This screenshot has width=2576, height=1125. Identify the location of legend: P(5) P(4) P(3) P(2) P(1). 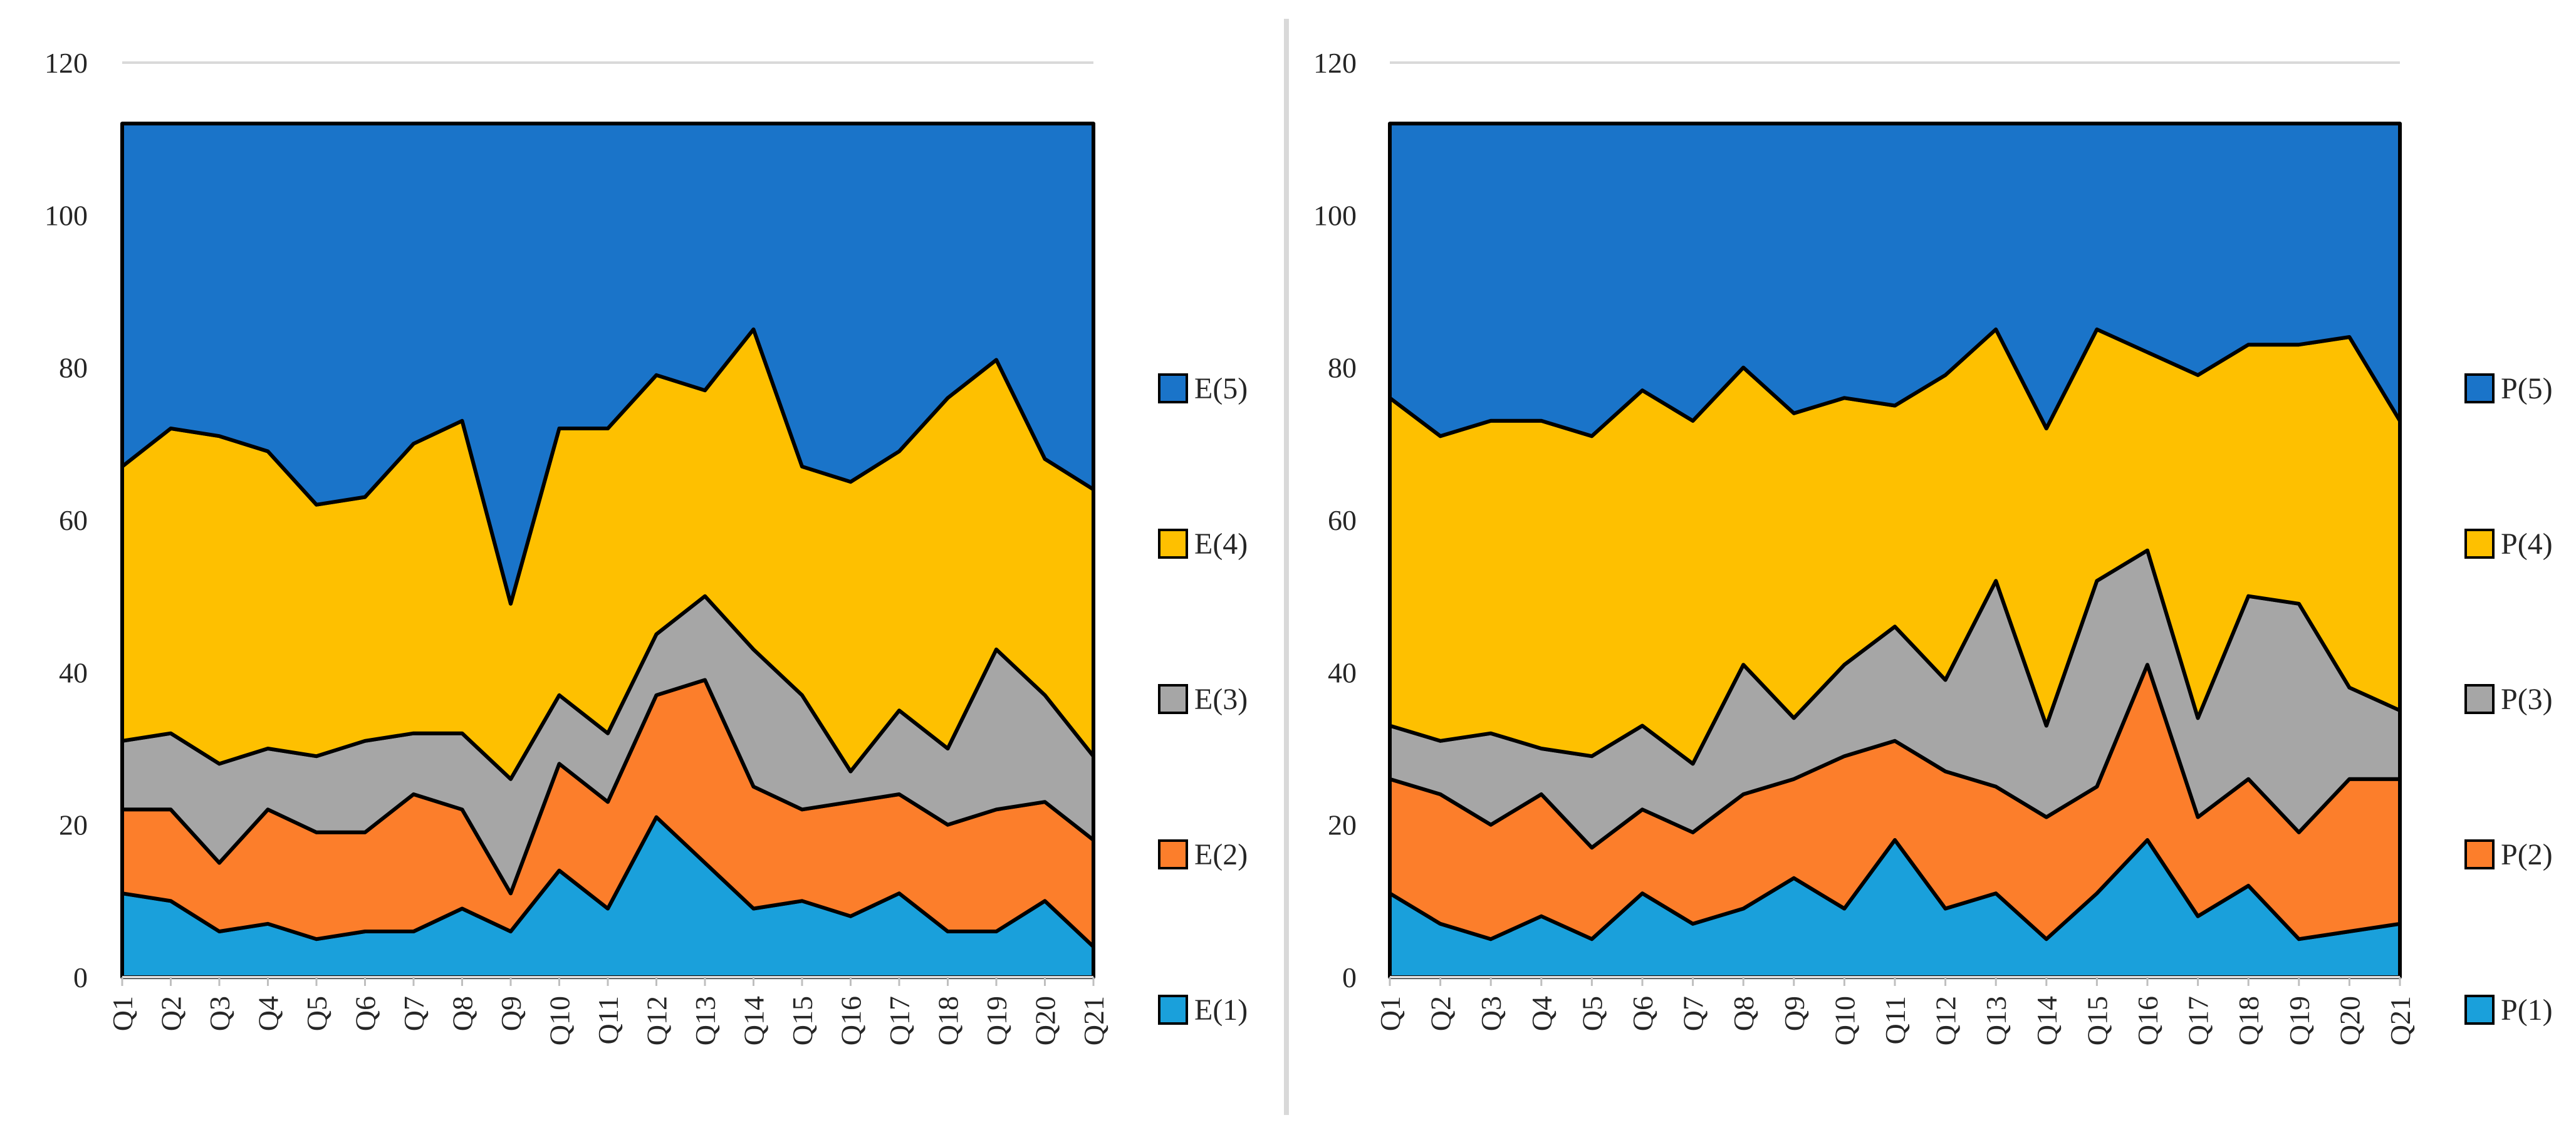
(2508, 699).